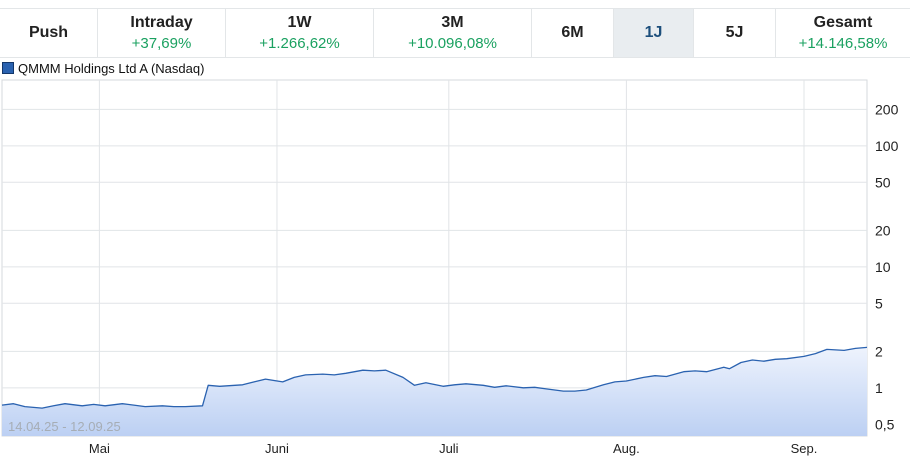 Image resolution: width=910 pixels, height=468 pixels. Describe the element at coordinates (879, 303) in the screenshot. I see `y-tick-label: 5` at that location.